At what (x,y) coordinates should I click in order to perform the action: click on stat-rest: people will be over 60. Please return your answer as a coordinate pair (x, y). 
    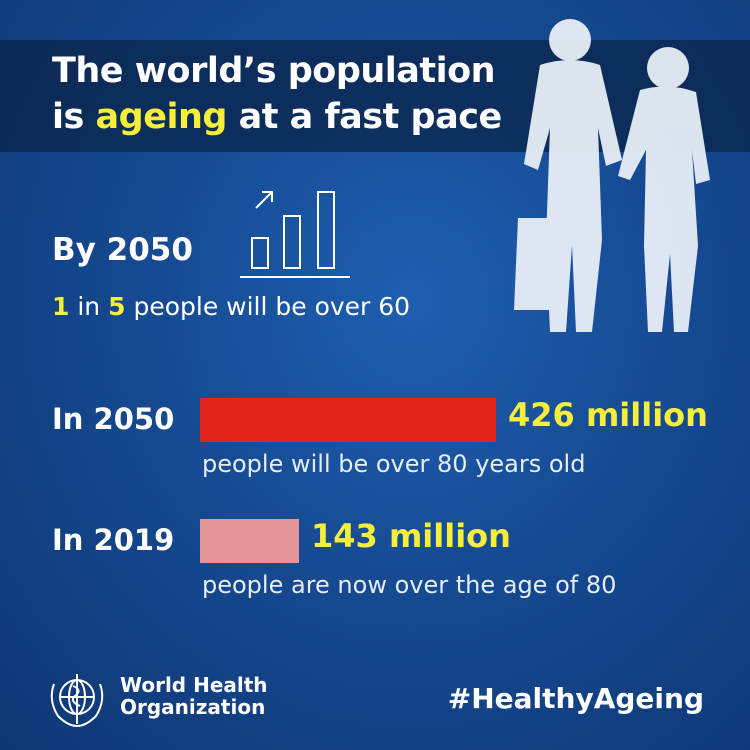
    Looking at the image, I should click on (272, 306).